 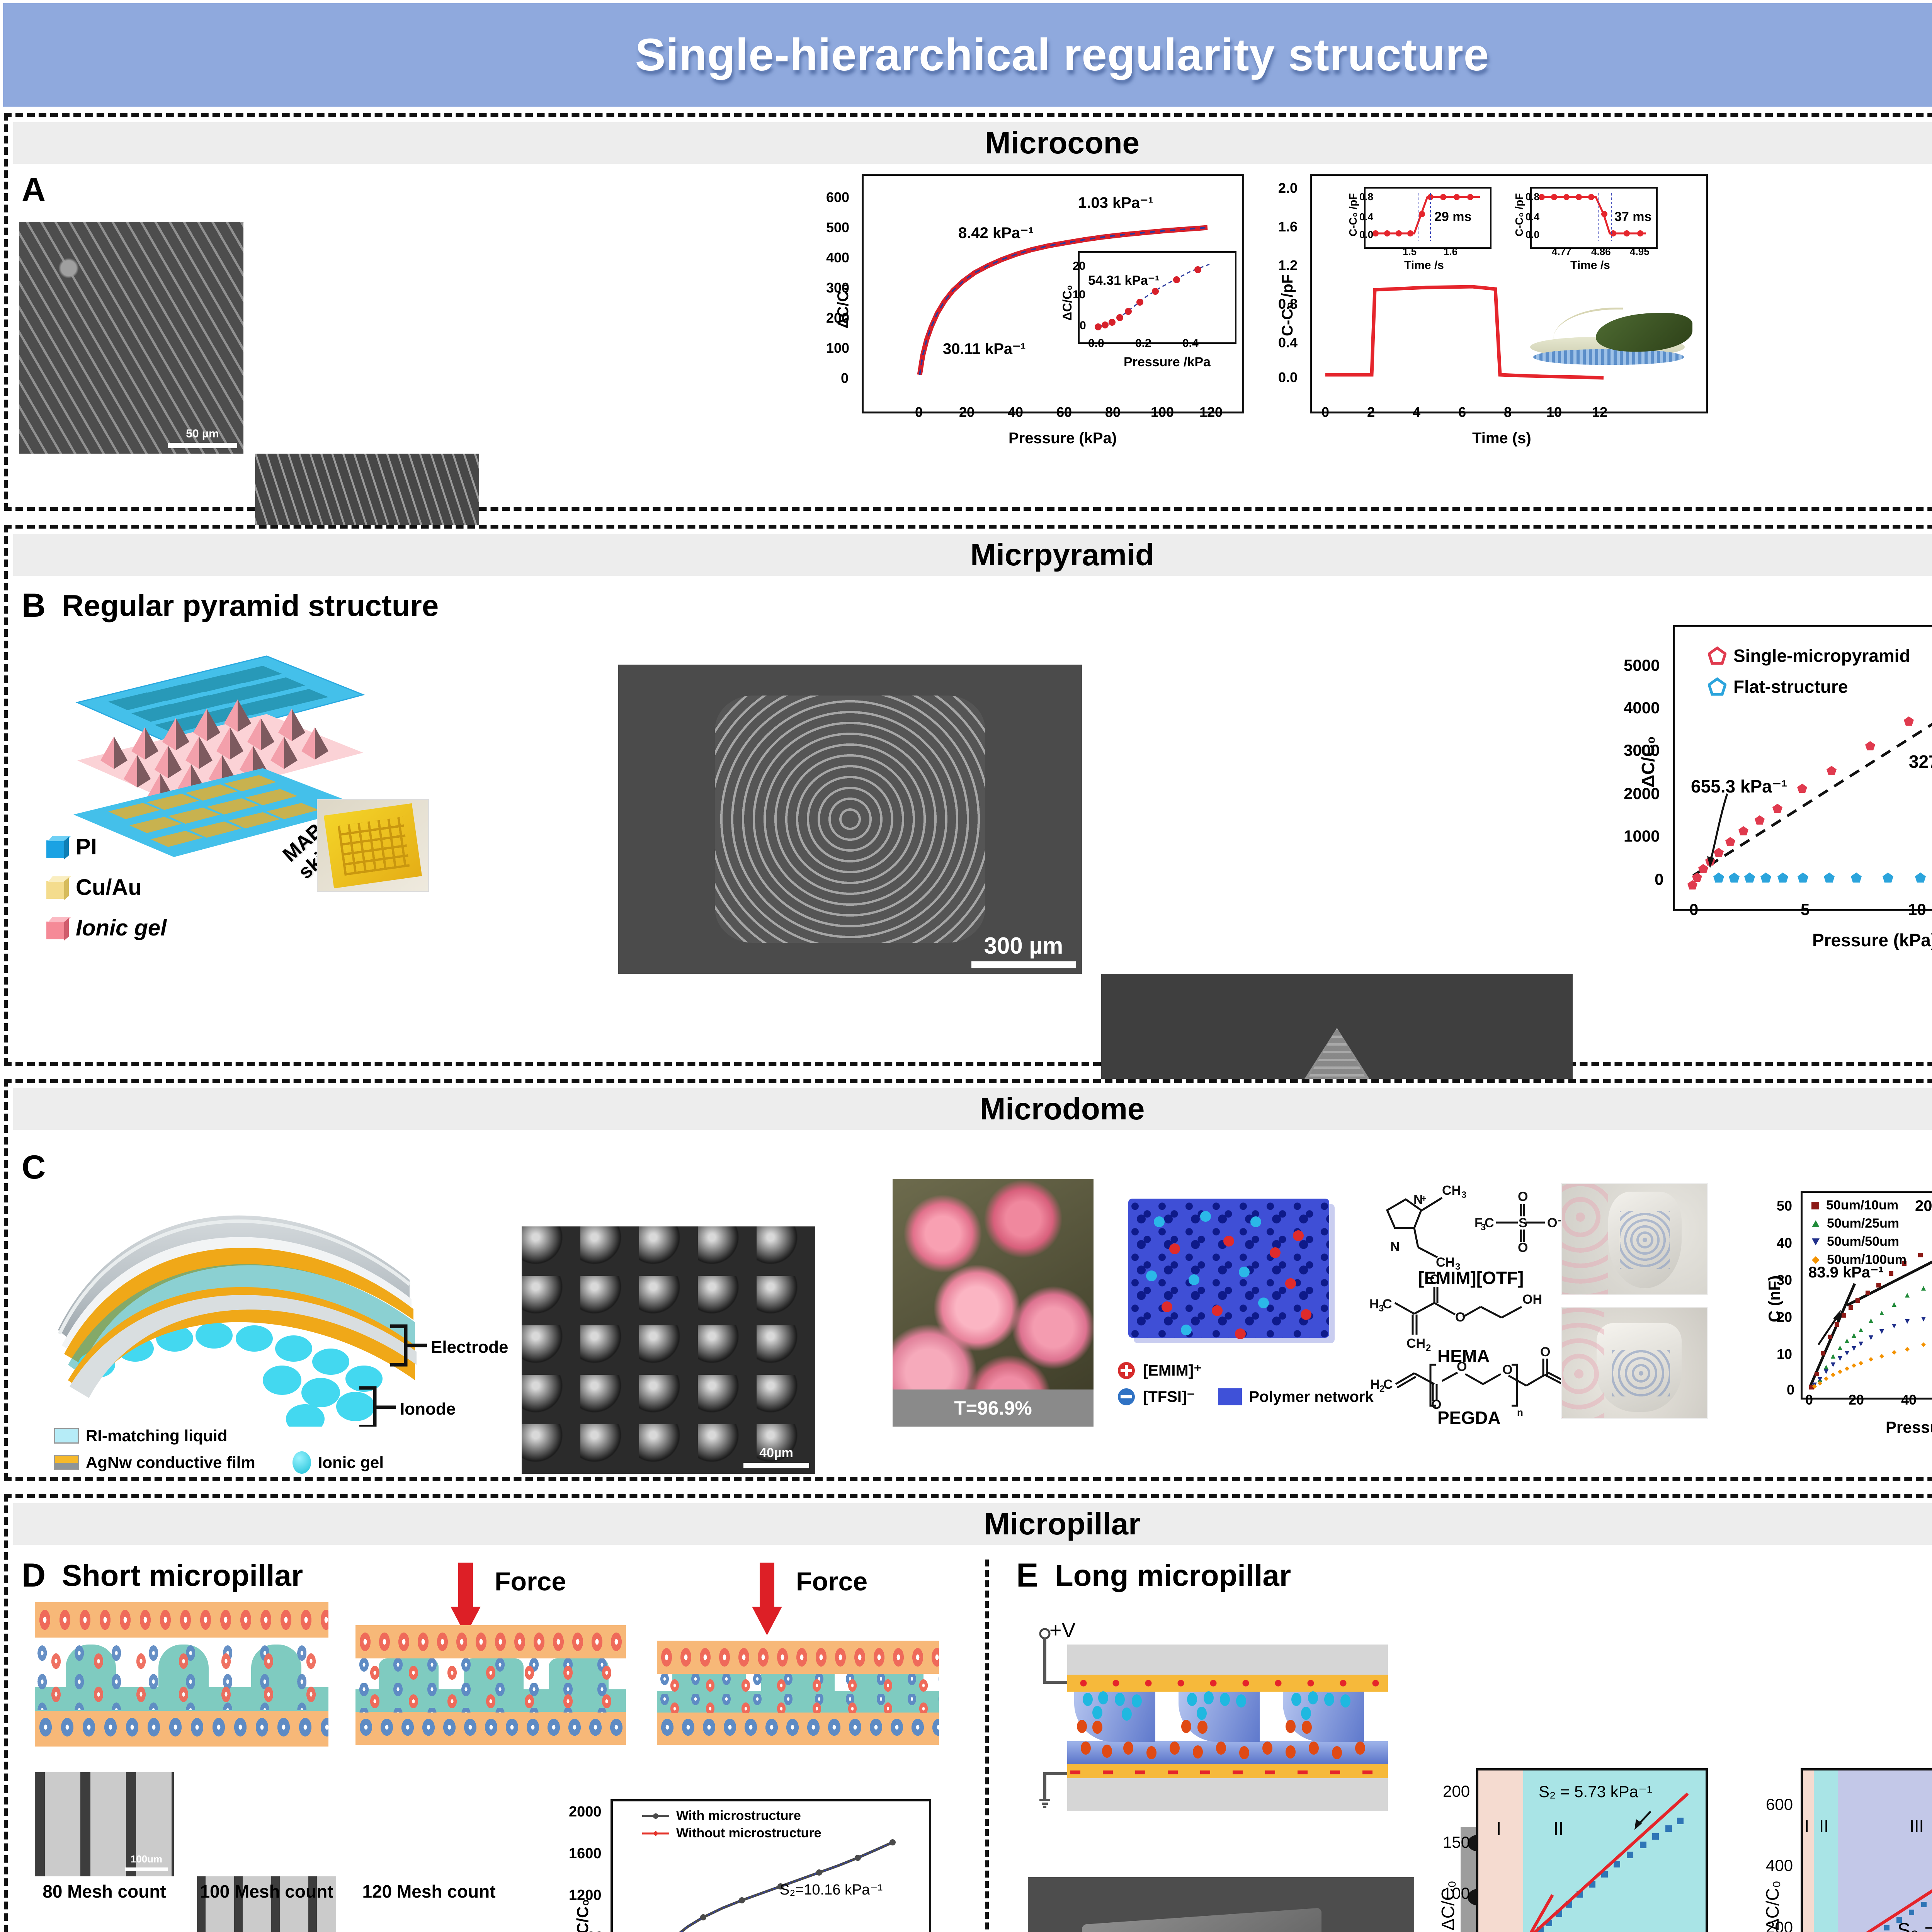 What do you see at coordinates (1609, 1863) in the screenshot?
I see `chart-E-low-svg` at bounding box center [1609, 1863].